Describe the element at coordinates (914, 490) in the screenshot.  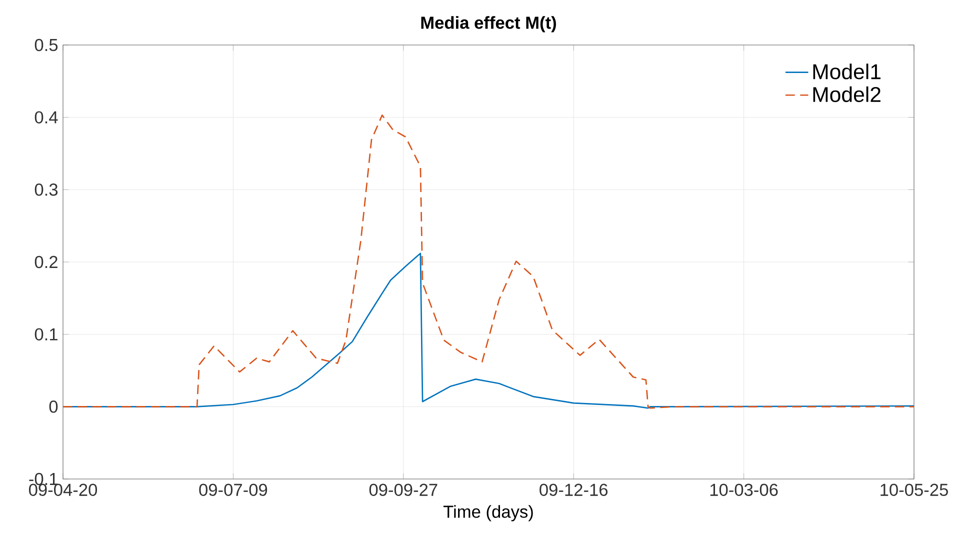
I see `x-tick-label: 10-05-25` at that location.